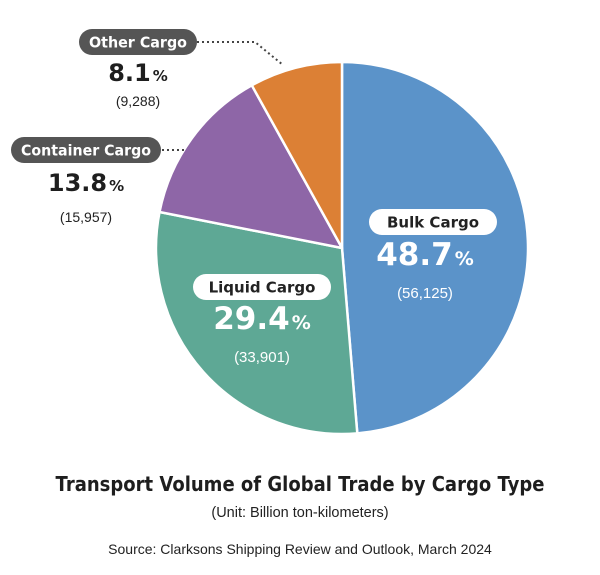  I want to click on pill-container-cargo, so click(86, 150).